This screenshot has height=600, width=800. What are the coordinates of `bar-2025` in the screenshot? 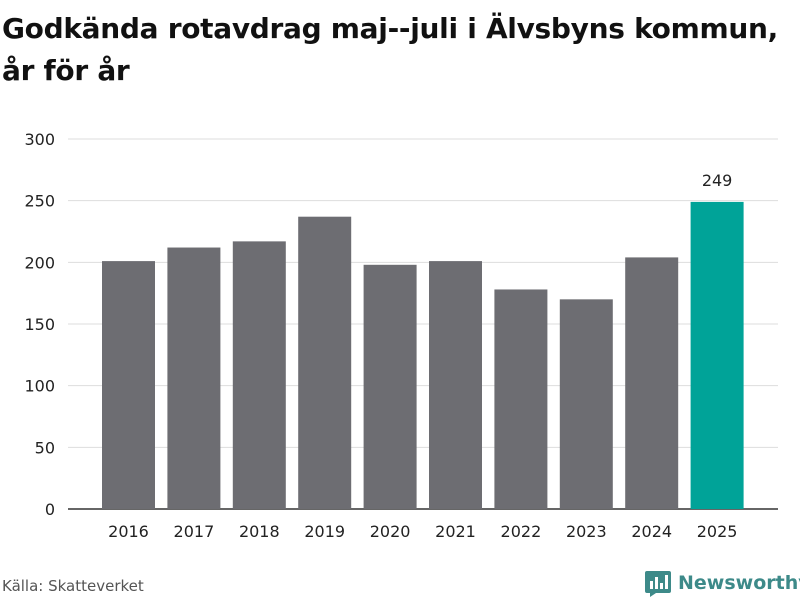 It's located at (717, 355).